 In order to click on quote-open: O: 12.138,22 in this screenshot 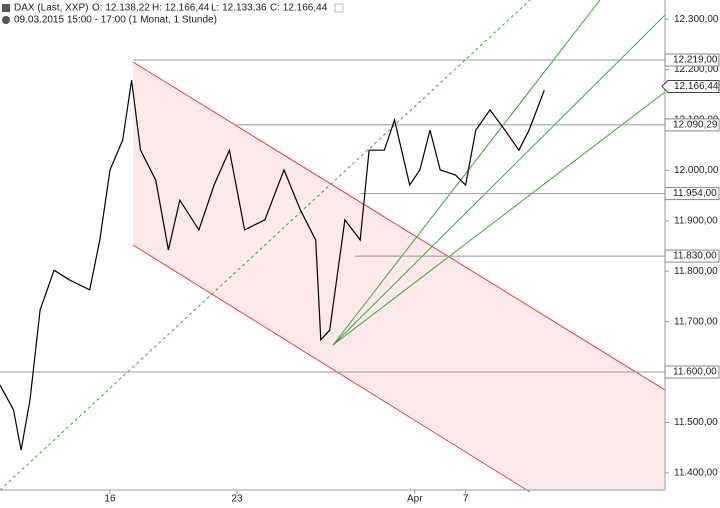, I will do `click(121, 8)`.